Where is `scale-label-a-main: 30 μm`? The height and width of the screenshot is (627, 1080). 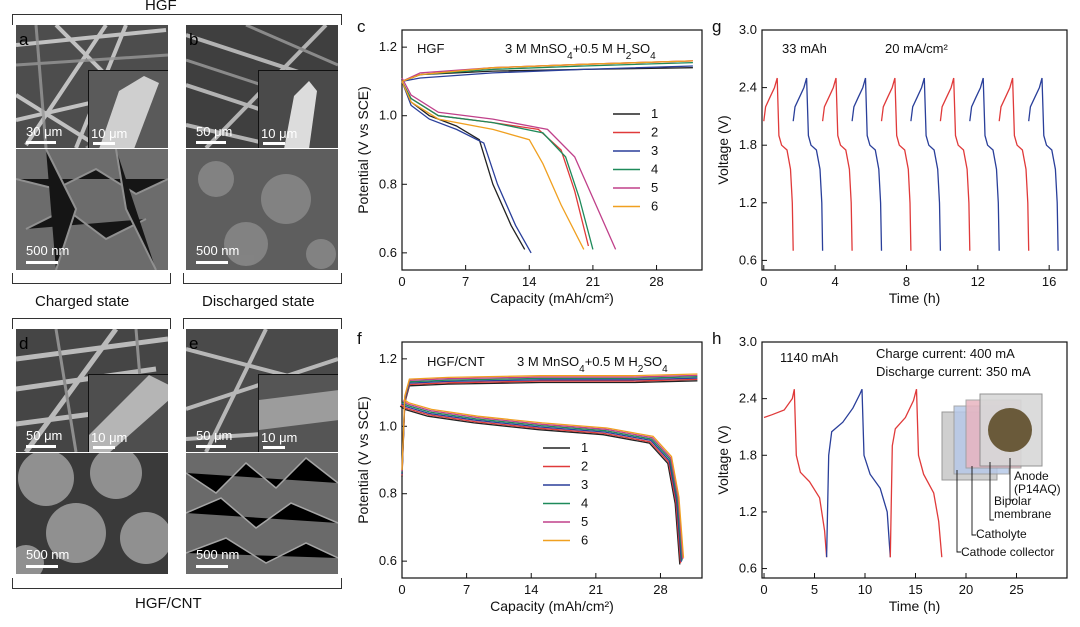
scale-label-a-main: 30 μm is located at coordinates (44, 131).